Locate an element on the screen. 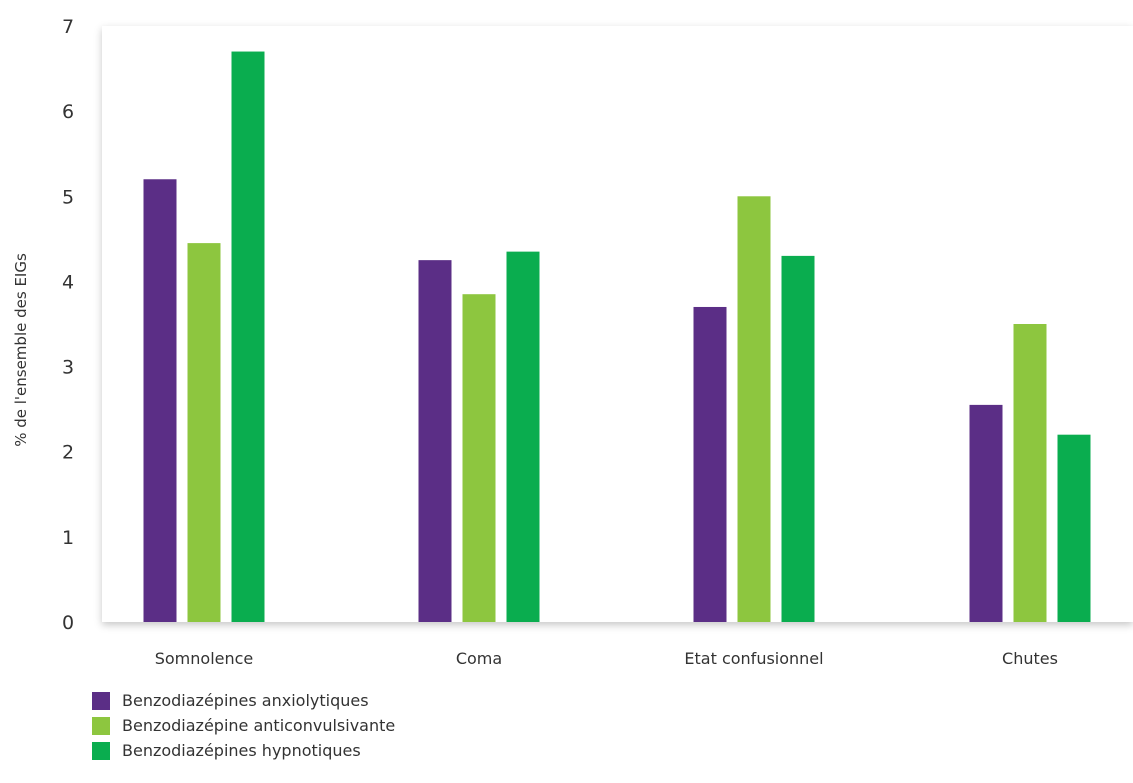 The width and height of the screenshot is (1133, 783). x-tick-label: Coma is located at coordinates (479, 658).